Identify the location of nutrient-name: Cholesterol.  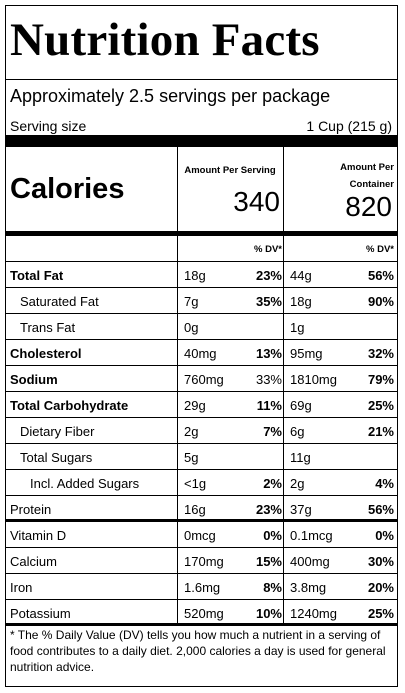
(46, 353).